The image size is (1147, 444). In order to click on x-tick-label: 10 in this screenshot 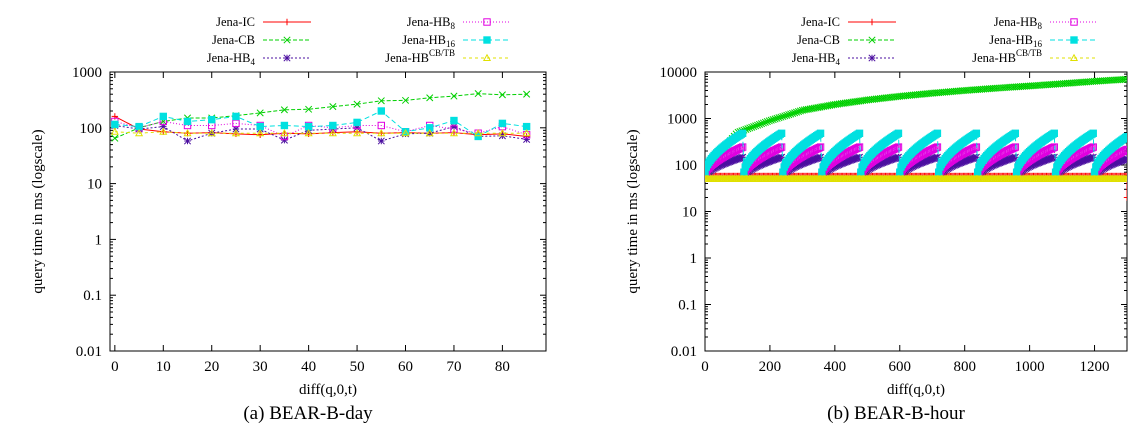, I will do `click(163, 367)`.